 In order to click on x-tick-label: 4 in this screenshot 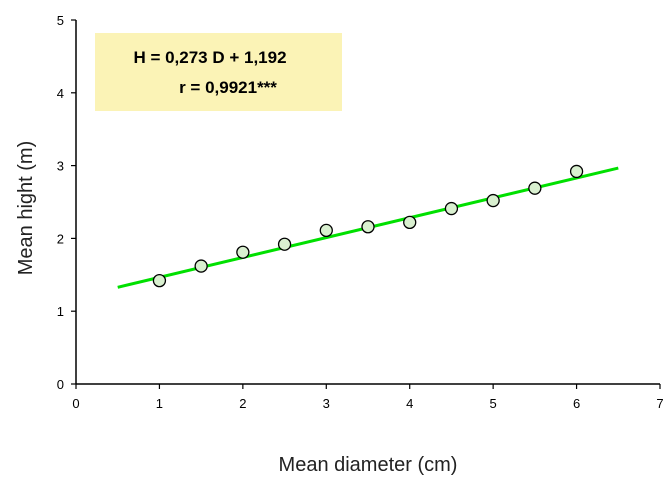, I will do `click(409, 403)`.